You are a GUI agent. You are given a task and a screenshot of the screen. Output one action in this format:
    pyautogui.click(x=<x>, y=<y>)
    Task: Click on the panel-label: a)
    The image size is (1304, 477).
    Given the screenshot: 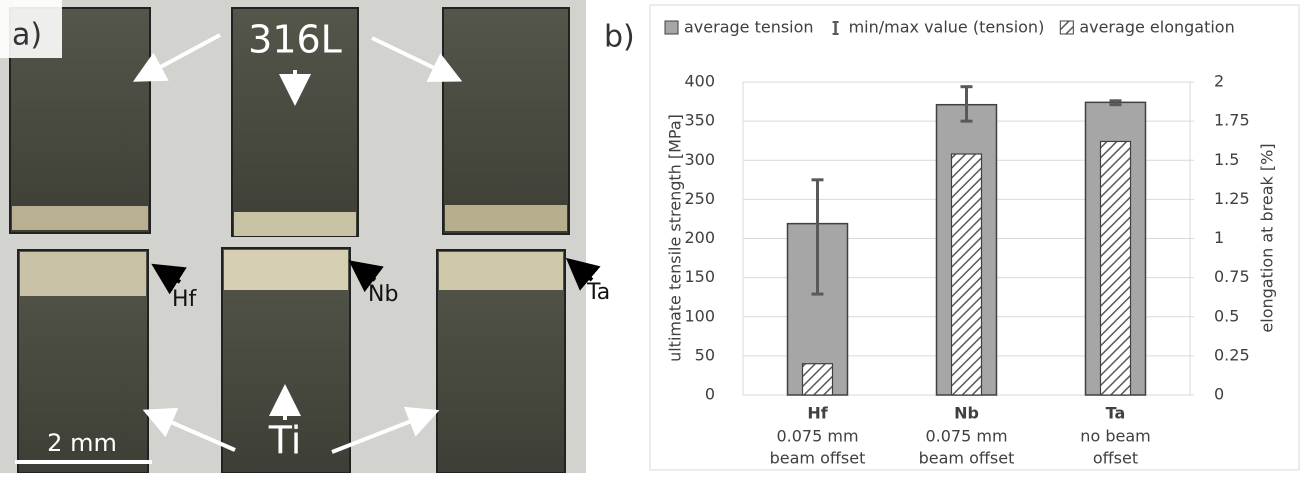 What is the action you would take?
    pyautogui.click(x=27, y=35)
    